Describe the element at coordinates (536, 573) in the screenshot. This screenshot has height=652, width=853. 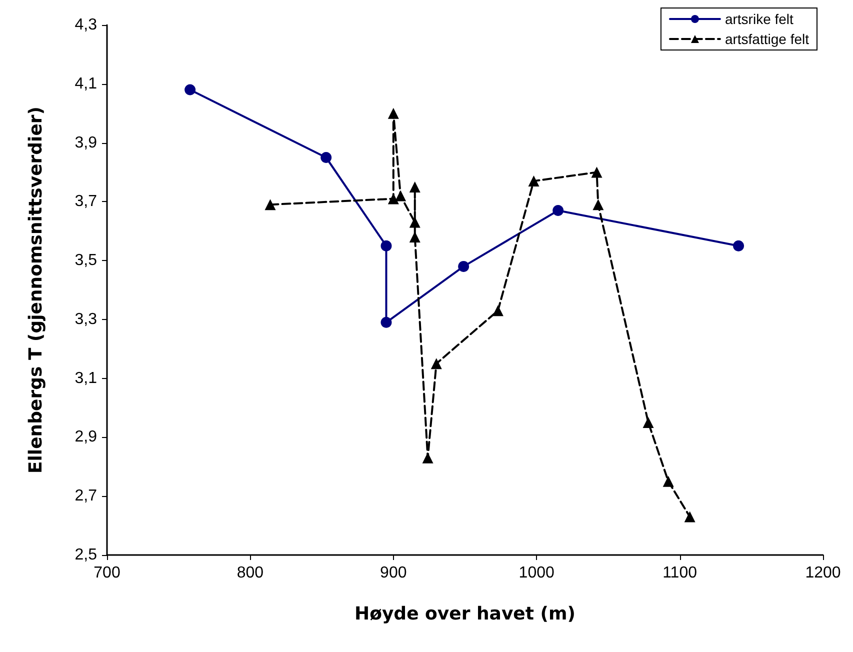
I see `x-tick-label: 1000` at that location.